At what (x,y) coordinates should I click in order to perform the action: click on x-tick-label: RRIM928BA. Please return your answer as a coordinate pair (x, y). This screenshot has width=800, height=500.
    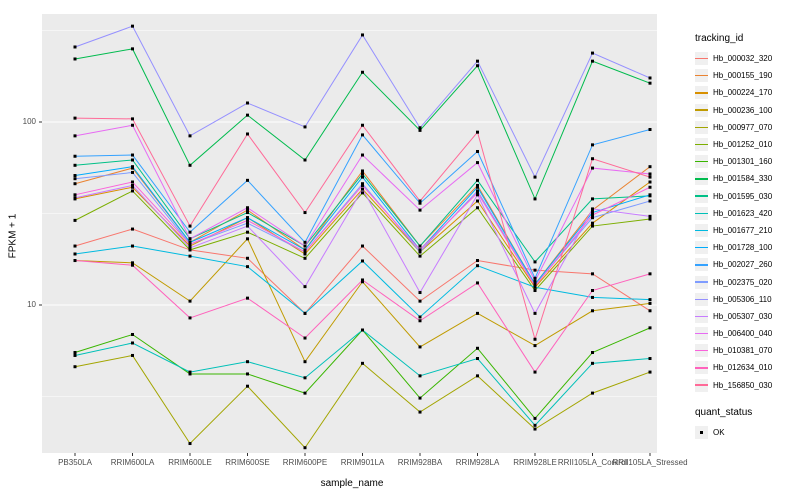
    Looking at the image, I should click on (420, 462).